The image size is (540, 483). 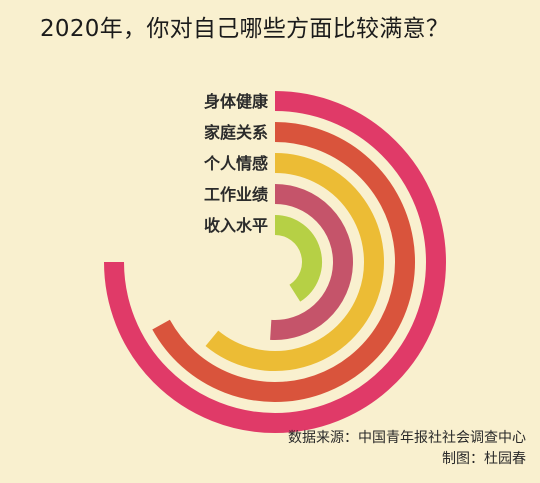 What do you see at coordinates (236, 101) in the screenshot?
I see `category-label-1: 身体健康` at bounding box center [236, 101].